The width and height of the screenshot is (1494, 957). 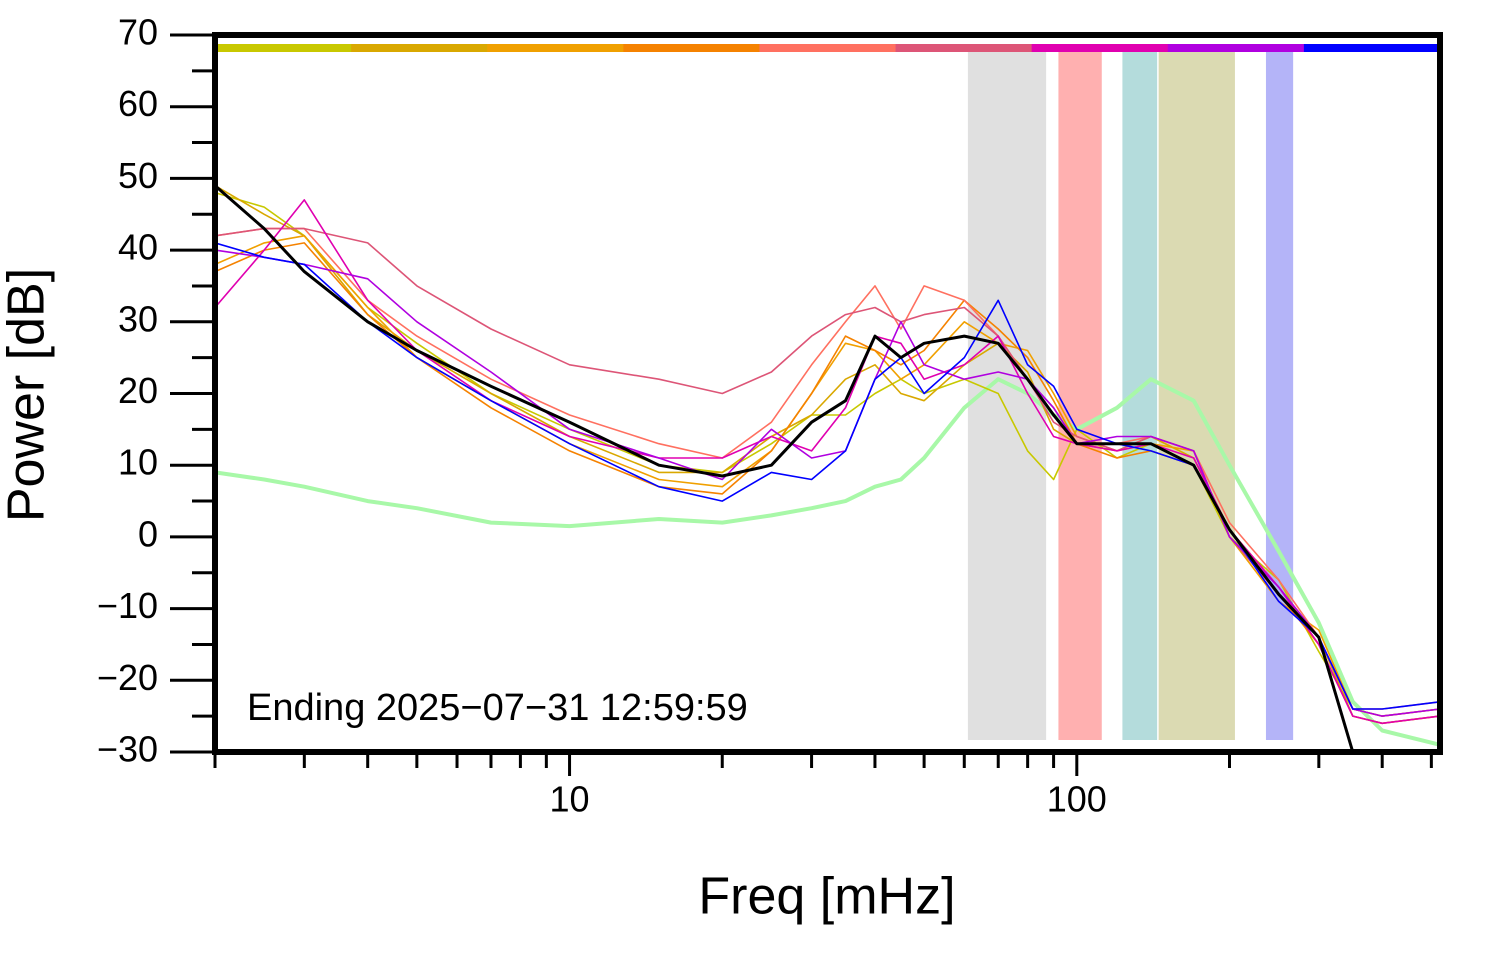 I want to click on y-tick-label: 50, so click(x=138, y=175).